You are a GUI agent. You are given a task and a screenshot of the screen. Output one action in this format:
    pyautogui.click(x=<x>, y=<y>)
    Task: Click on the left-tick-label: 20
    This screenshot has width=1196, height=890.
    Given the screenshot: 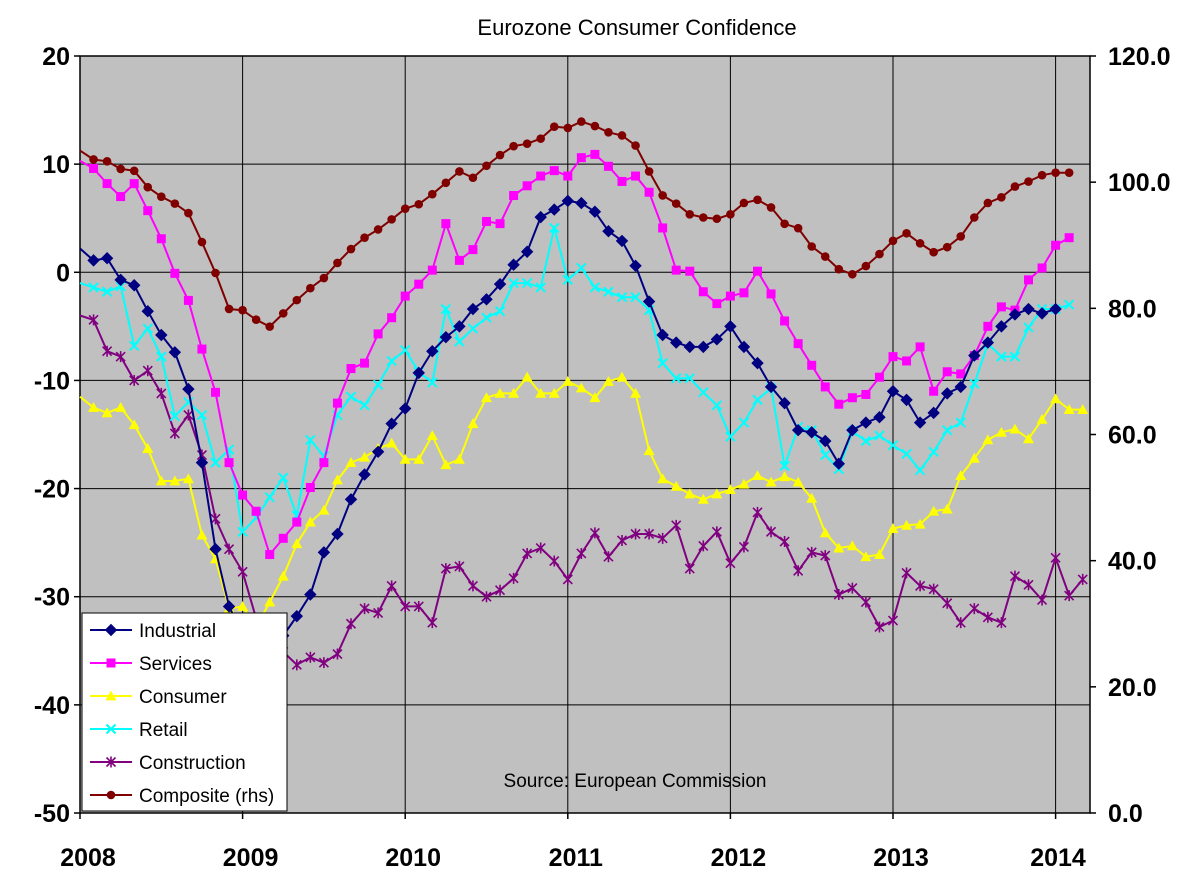 What is the action you would take?
    pyautogui.click(x=56, y=57)
    